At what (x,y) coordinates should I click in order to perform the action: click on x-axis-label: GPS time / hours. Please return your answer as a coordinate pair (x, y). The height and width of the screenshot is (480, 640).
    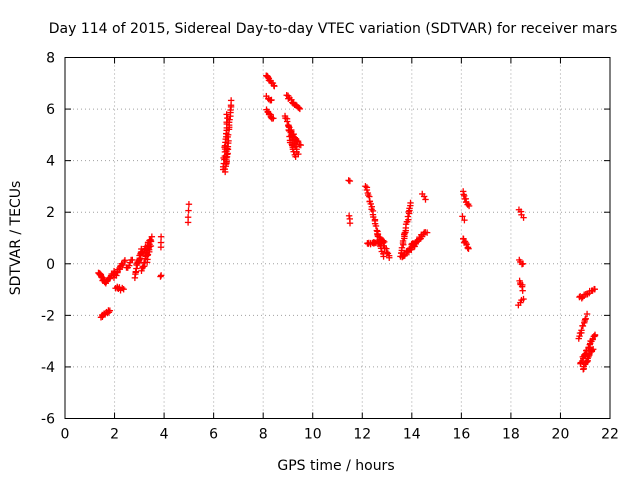
    Looking at the image, I should click on (335, 466).